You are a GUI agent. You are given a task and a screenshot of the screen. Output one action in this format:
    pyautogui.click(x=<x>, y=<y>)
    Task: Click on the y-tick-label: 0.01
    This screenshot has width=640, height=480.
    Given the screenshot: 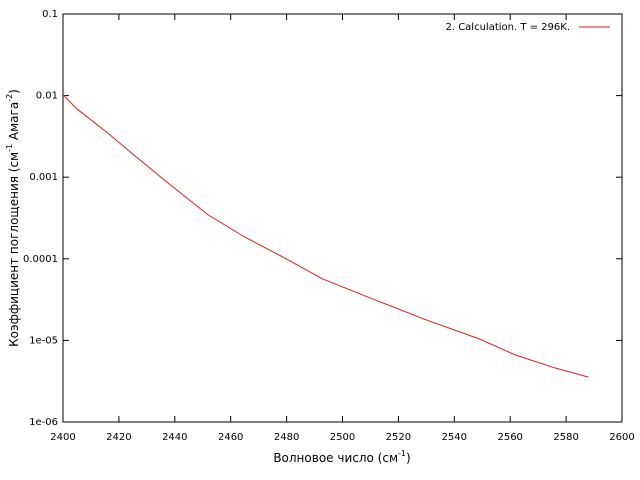 What is the action you would take?
    pyautogui.click(x=47, y=96)
    